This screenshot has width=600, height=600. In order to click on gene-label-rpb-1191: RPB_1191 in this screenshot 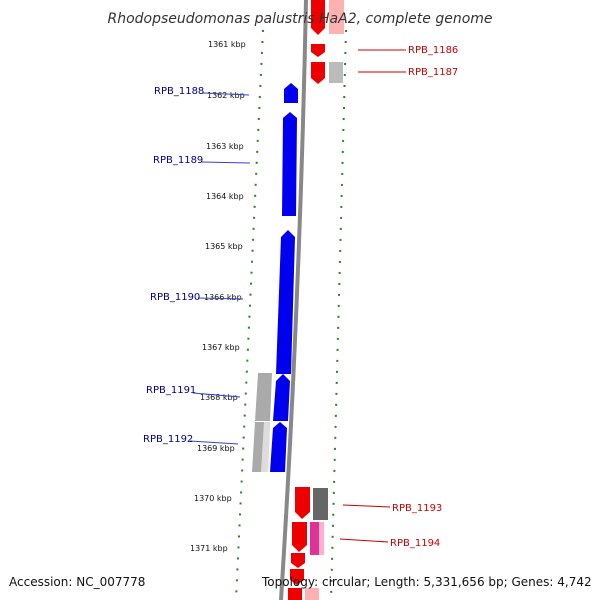, I will do `click(171, 390)`.